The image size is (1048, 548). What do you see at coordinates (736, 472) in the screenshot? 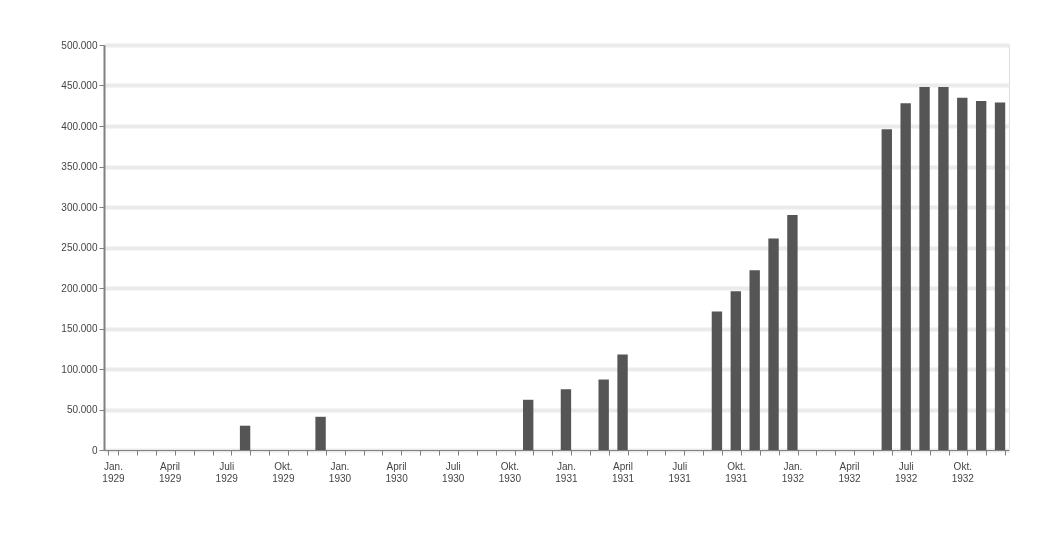
I see `x-tick-label: Okt. 1931` at bounding box center [736, 472].